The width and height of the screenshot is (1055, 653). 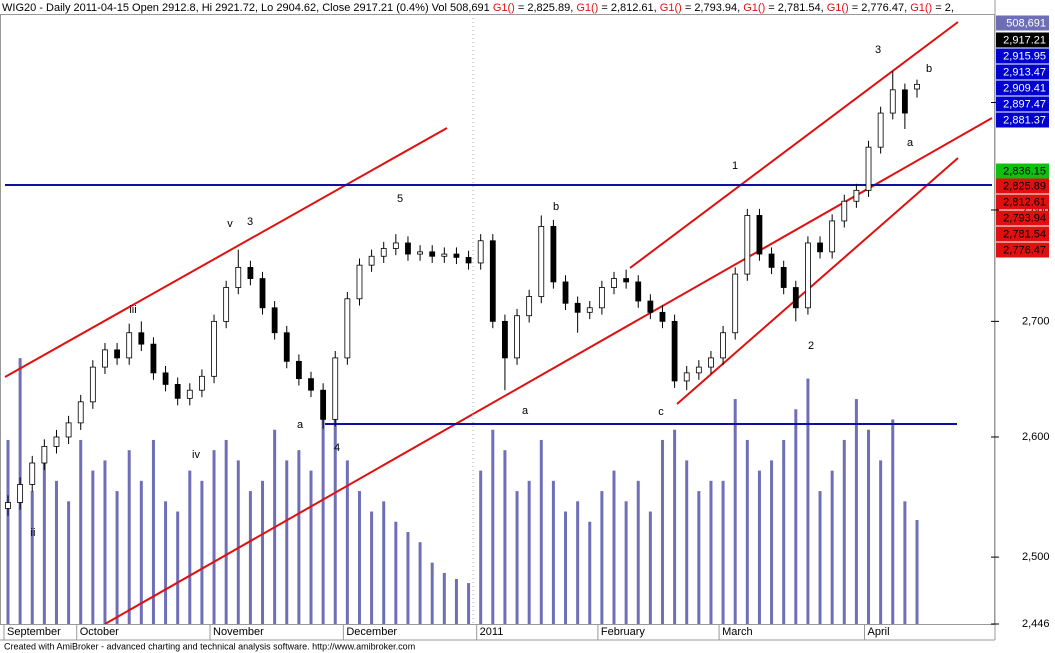 I want to click on trendline, so click(x=817, y=281).